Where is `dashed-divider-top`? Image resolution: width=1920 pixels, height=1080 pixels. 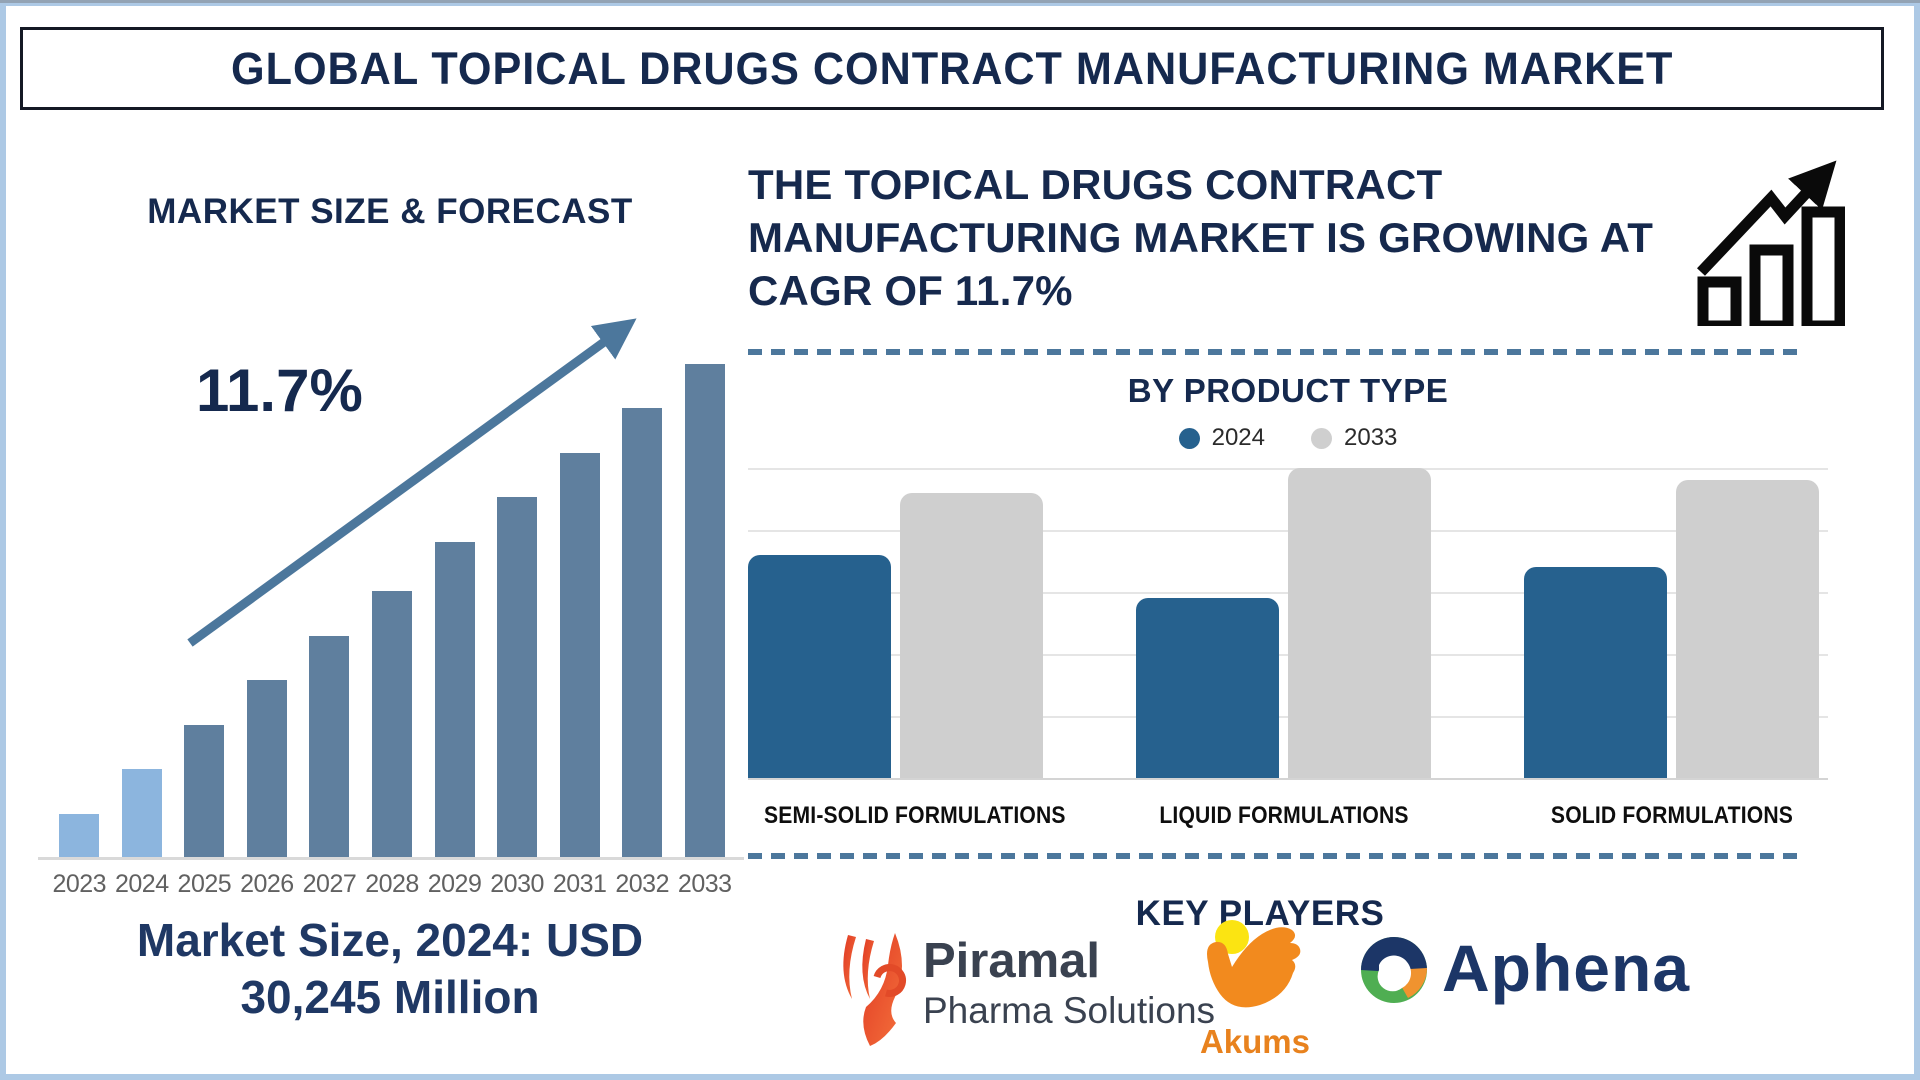
dashed-divider-top is located at coordinates (1275, 352).